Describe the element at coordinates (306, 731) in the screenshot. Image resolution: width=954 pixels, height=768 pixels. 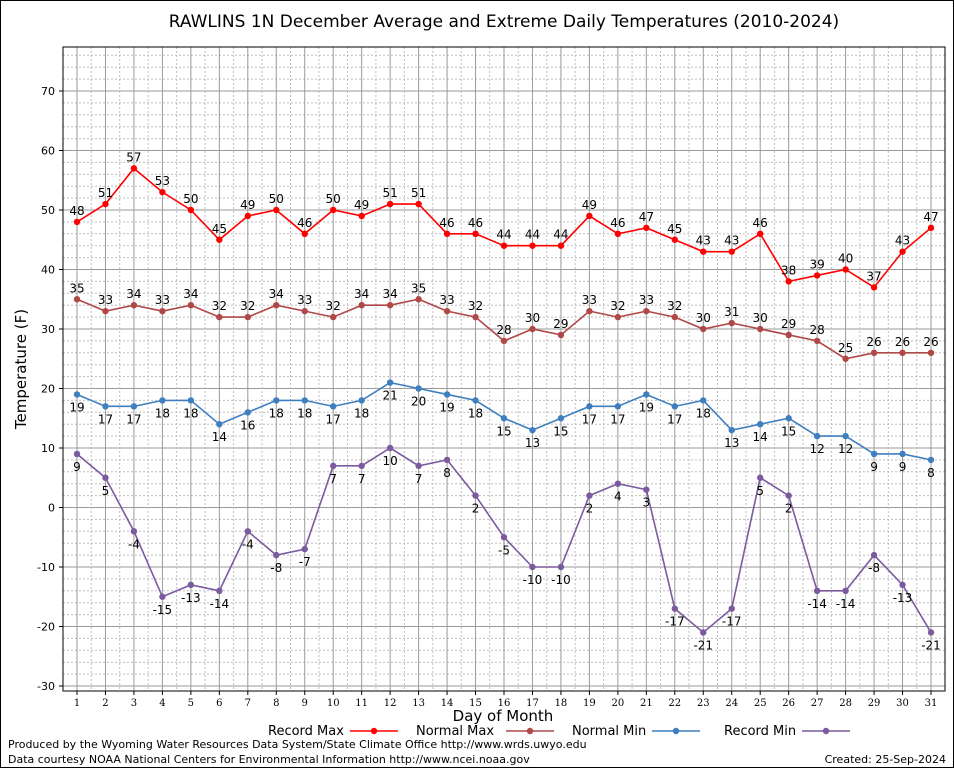
I see `legend-label-record-max: Record Max` at that location.